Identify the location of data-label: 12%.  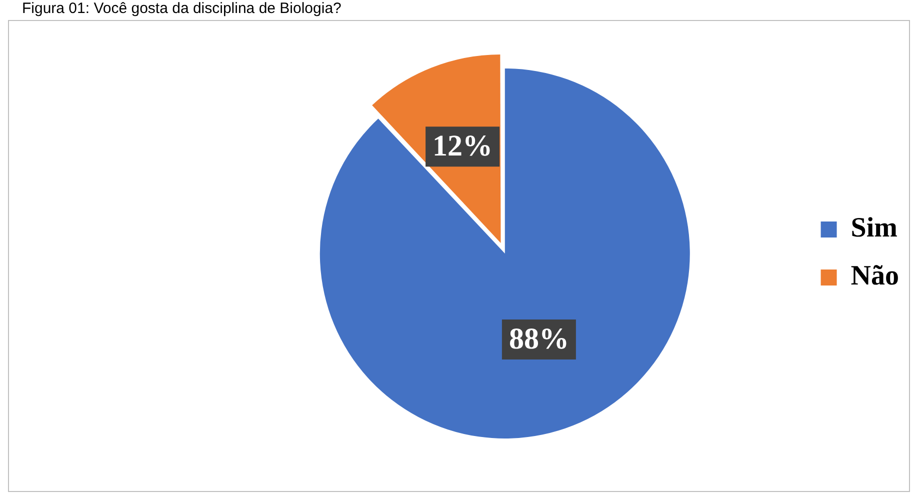
(462, 145).